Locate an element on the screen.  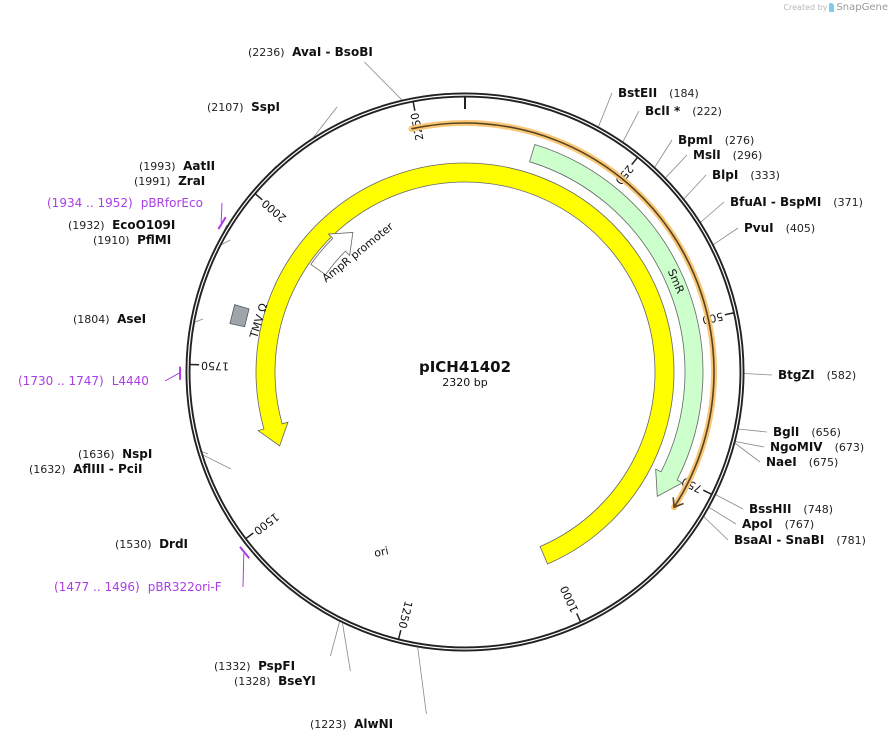
site-label-apoi: ApoI (767) is located at coordinates (778, 524).